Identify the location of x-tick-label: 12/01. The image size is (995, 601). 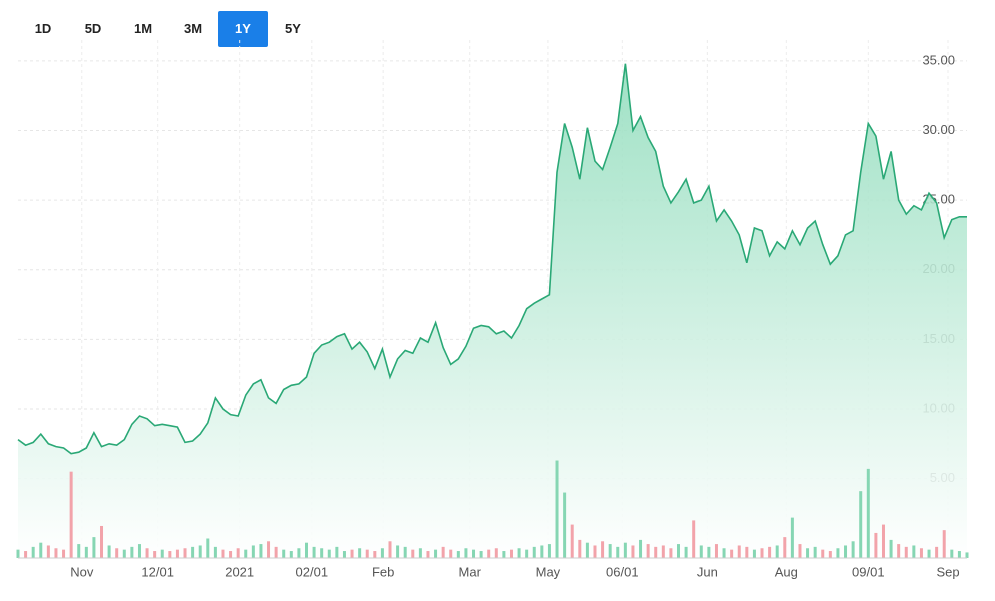
(157, 571).